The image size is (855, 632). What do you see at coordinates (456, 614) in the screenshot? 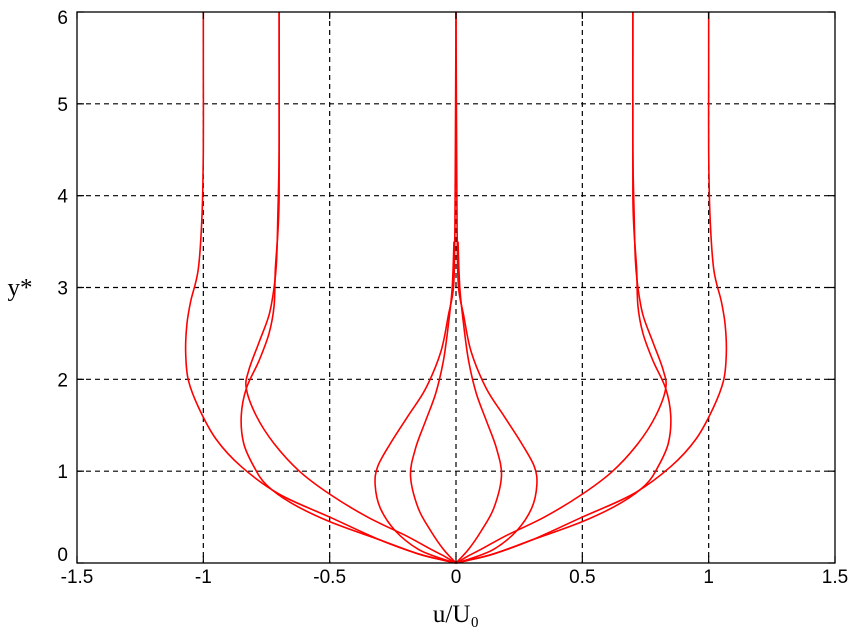
I see `x-axis-label: u/U₀` at bounding box center [456, 614].